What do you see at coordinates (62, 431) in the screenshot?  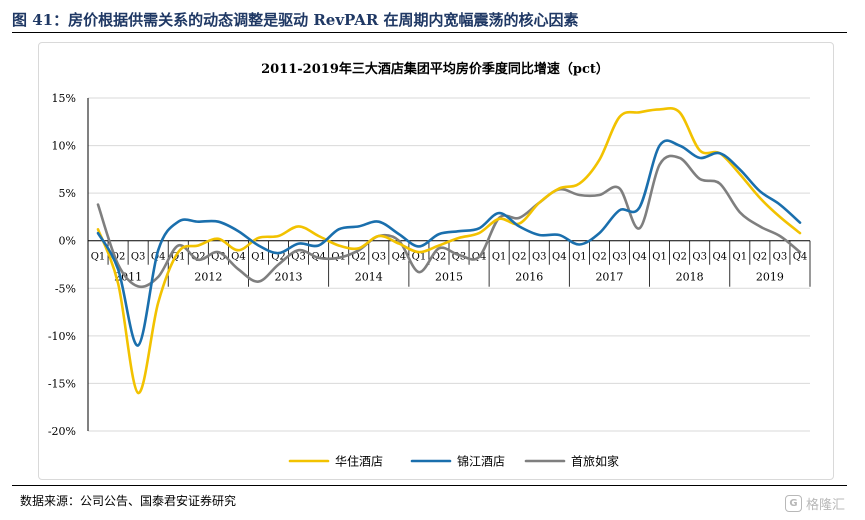 I see `y-tick-label: -20%` at bounding box center [62, 431].